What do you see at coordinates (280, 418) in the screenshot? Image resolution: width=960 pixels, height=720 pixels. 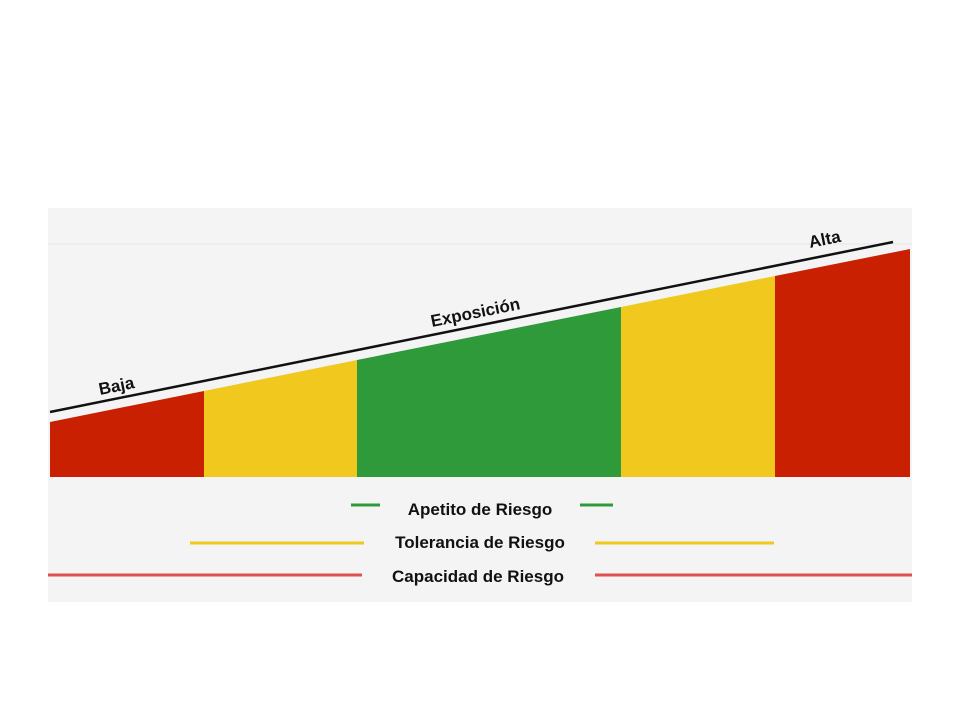 I see `zone-tolerance-left` at bounding box center [280, 418].